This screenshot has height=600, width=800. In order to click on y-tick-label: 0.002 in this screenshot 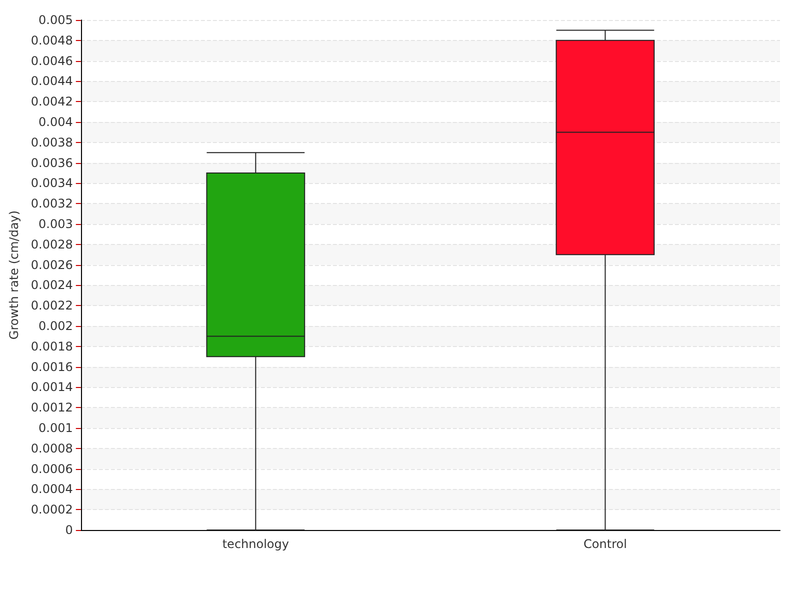, I will do `click(55, 326)`.